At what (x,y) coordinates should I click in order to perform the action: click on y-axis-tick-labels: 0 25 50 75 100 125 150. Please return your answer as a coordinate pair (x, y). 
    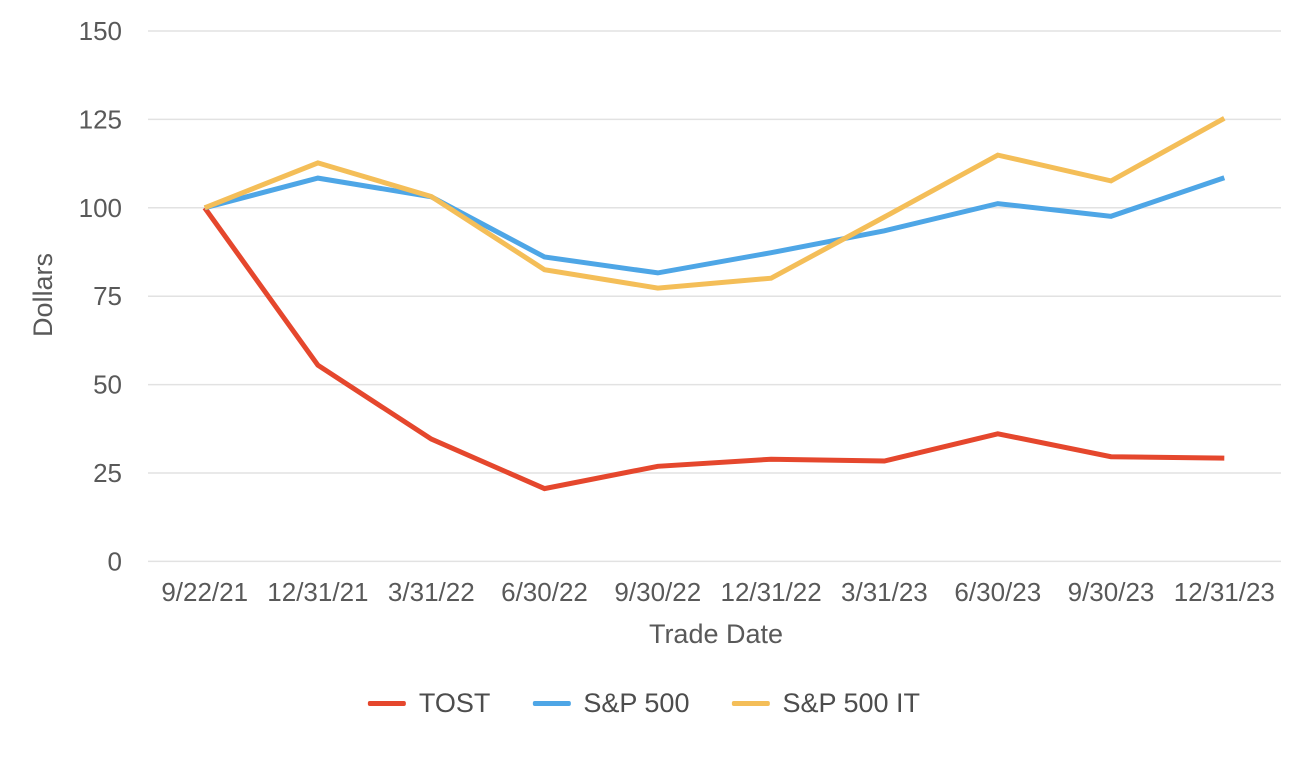
    Looking at the image, I should click on (100, 296).